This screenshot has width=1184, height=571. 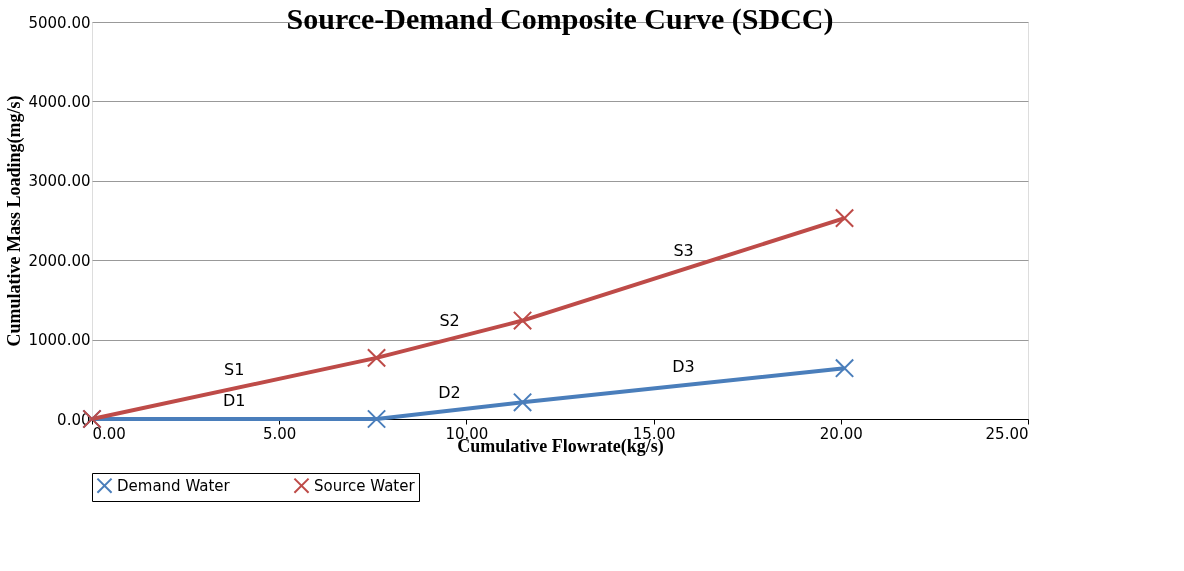 I want to click on y-tick-label: 4000.00, so click(x=59, y=101).